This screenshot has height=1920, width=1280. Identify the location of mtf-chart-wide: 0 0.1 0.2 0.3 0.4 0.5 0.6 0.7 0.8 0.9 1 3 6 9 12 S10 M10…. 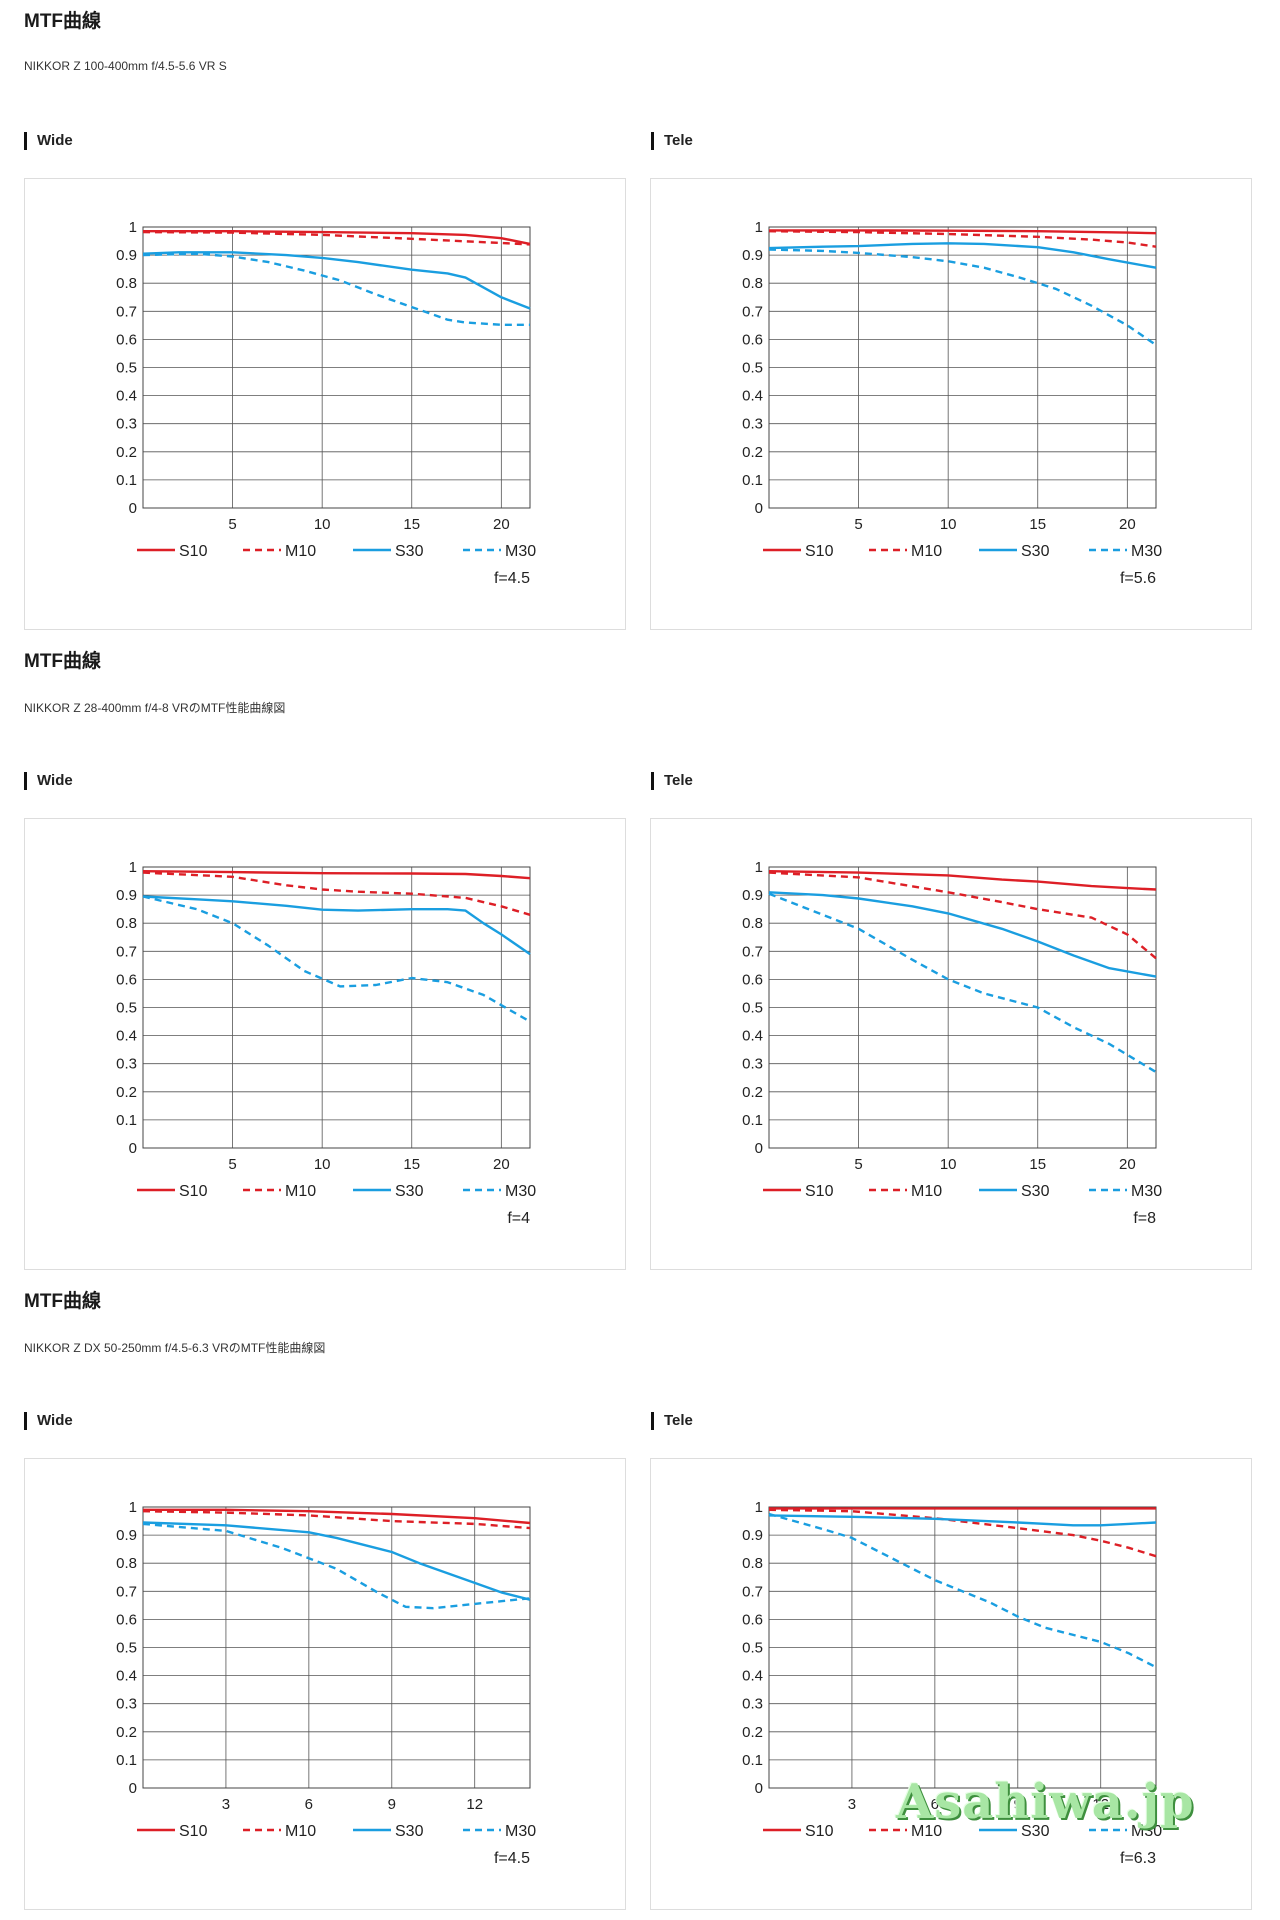
(325, 1684).